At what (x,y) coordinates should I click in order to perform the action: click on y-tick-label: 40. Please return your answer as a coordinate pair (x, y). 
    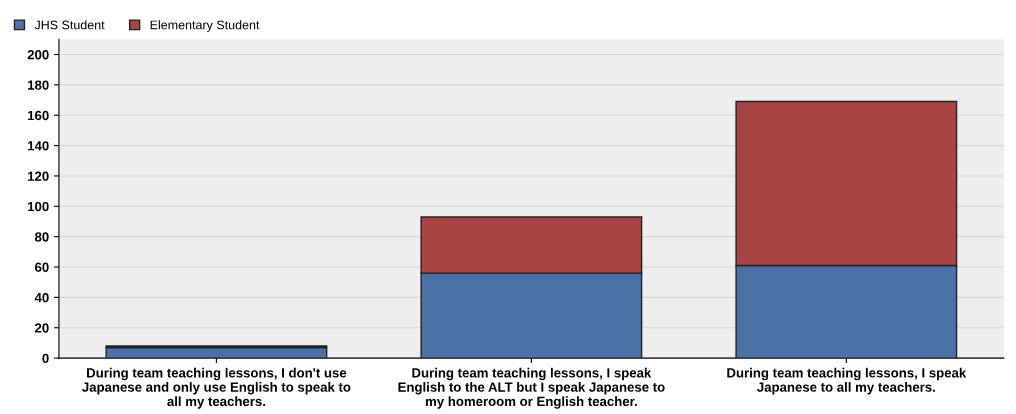
    Looking at the image, I should click on (41, 297).